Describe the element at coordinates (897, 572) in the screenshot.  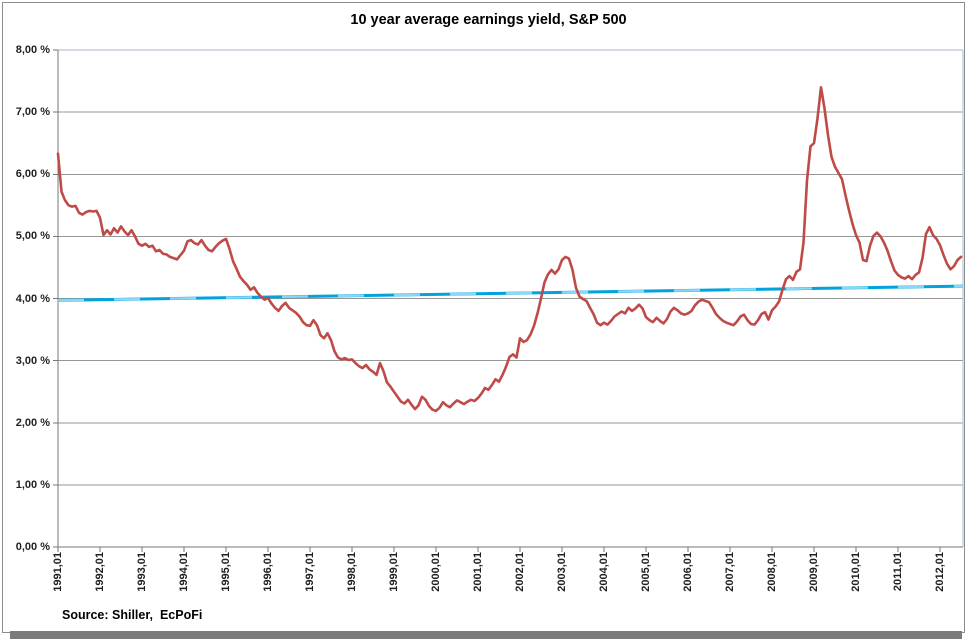
I see `x-axis-label: 2011,01` at that location.